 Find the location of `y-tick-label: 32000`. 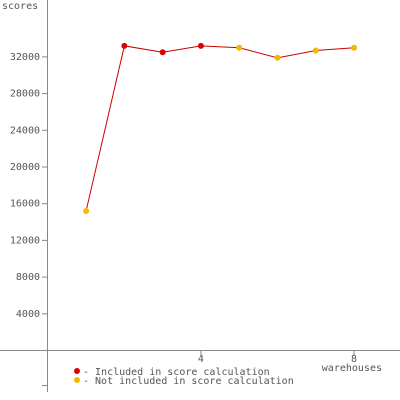

y-tick-label: 32000 is located at coordinates (25, 57).